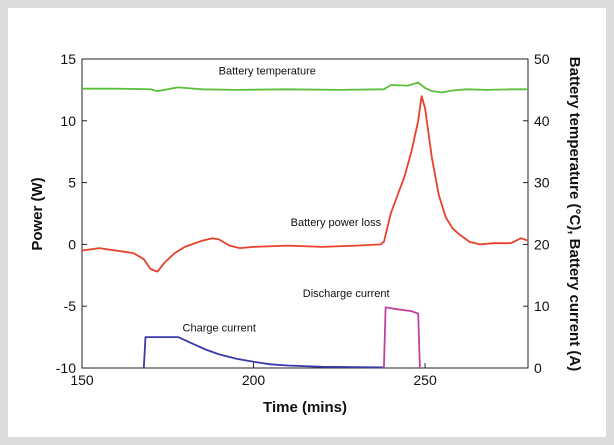 The height and width of the screenshot is (445, 614). I want to click on battery-power-loss-annotation: Battery power loss, so click(336, 223).